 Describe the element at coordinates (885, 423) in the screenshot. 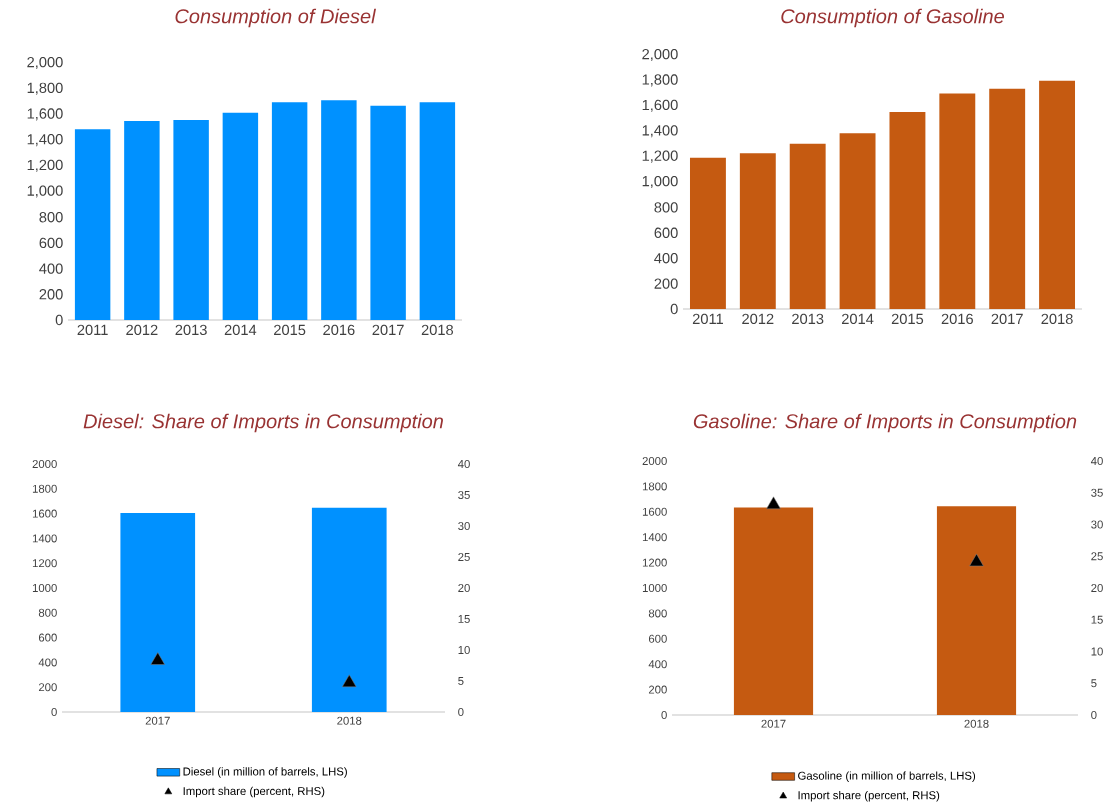

I see `chart-title: Gasoline: Share of Imports in Consumption` at that location.